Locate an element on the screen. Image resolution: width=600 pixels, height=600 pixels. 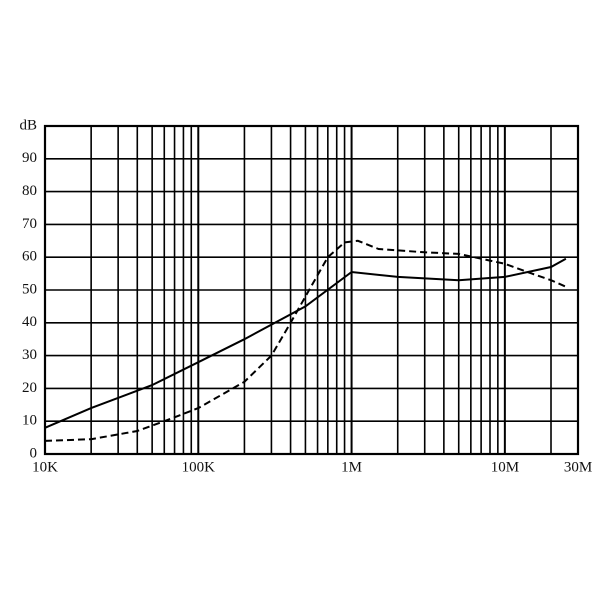
y-tick-label: 0 is located at coordinates (34, 453).